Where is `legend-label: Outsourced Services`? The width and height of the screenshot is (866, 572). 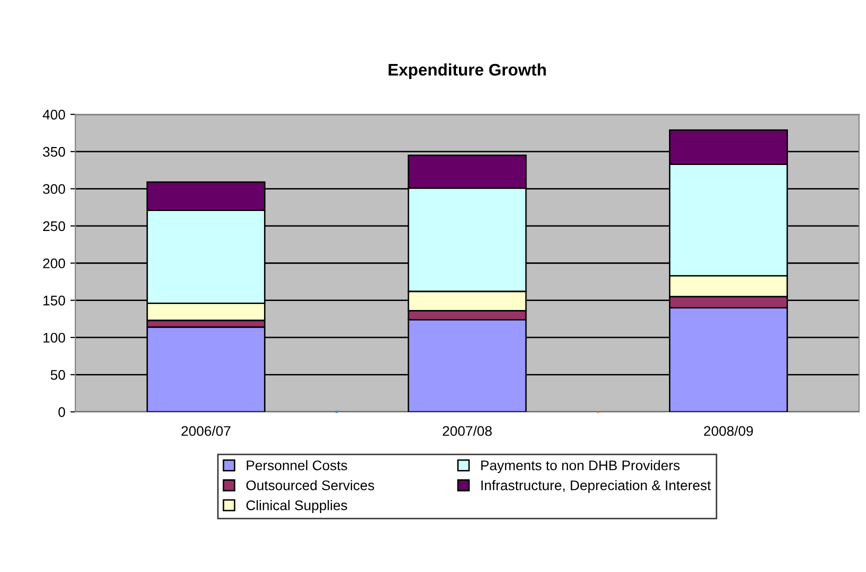 legend-label: Outsourced Services is located at coordinates (310, 485).